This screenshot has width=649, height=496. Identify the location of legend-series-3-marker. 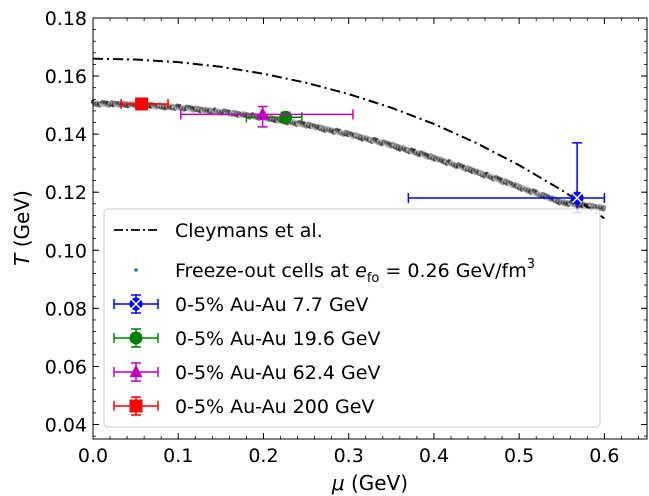
(136, 406).